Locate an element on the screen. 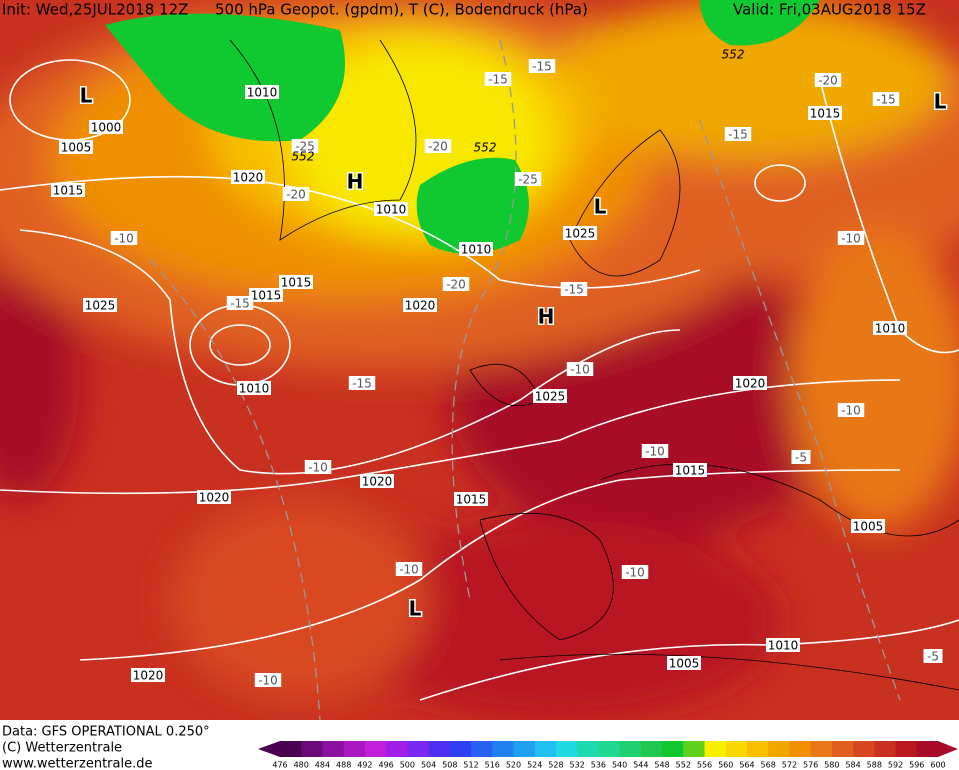 The width and height of the screenshot is (959, 770). colorbar-label: 588 is located at coordinates (874, 765).